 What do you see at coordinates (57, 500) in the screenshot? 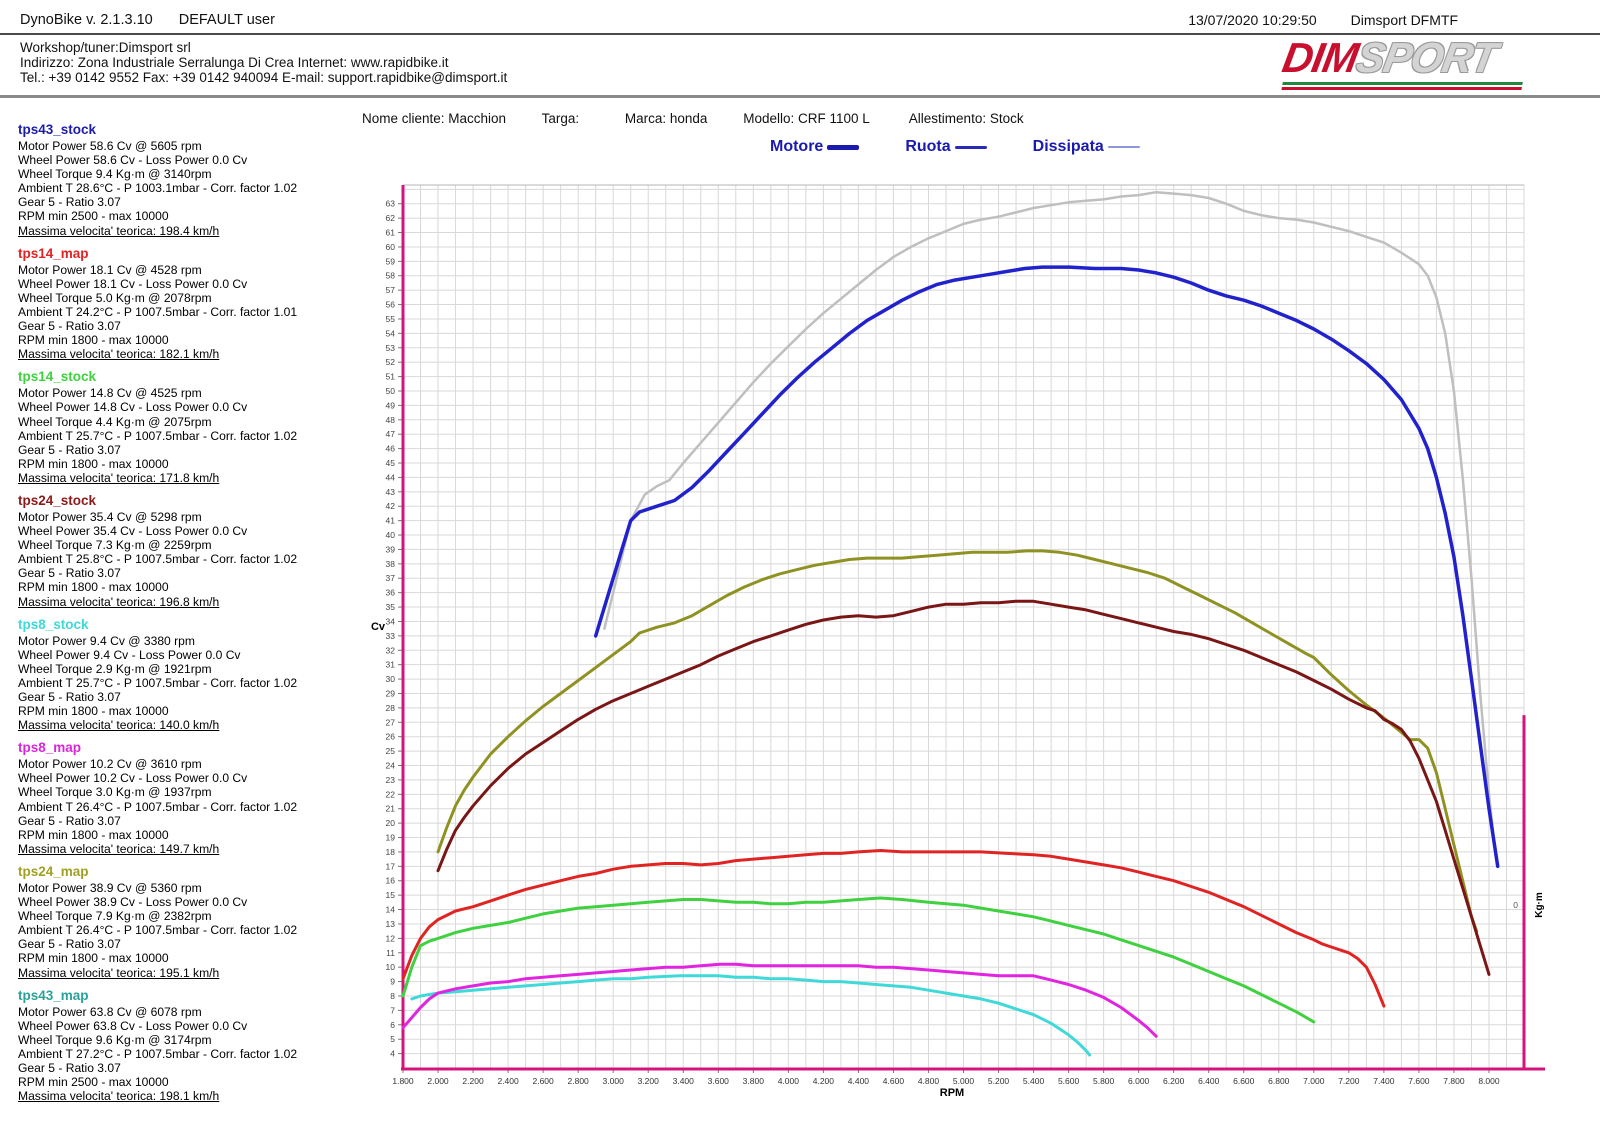
I see `run-title: tps24_stock` at bounding box center [57, 500].